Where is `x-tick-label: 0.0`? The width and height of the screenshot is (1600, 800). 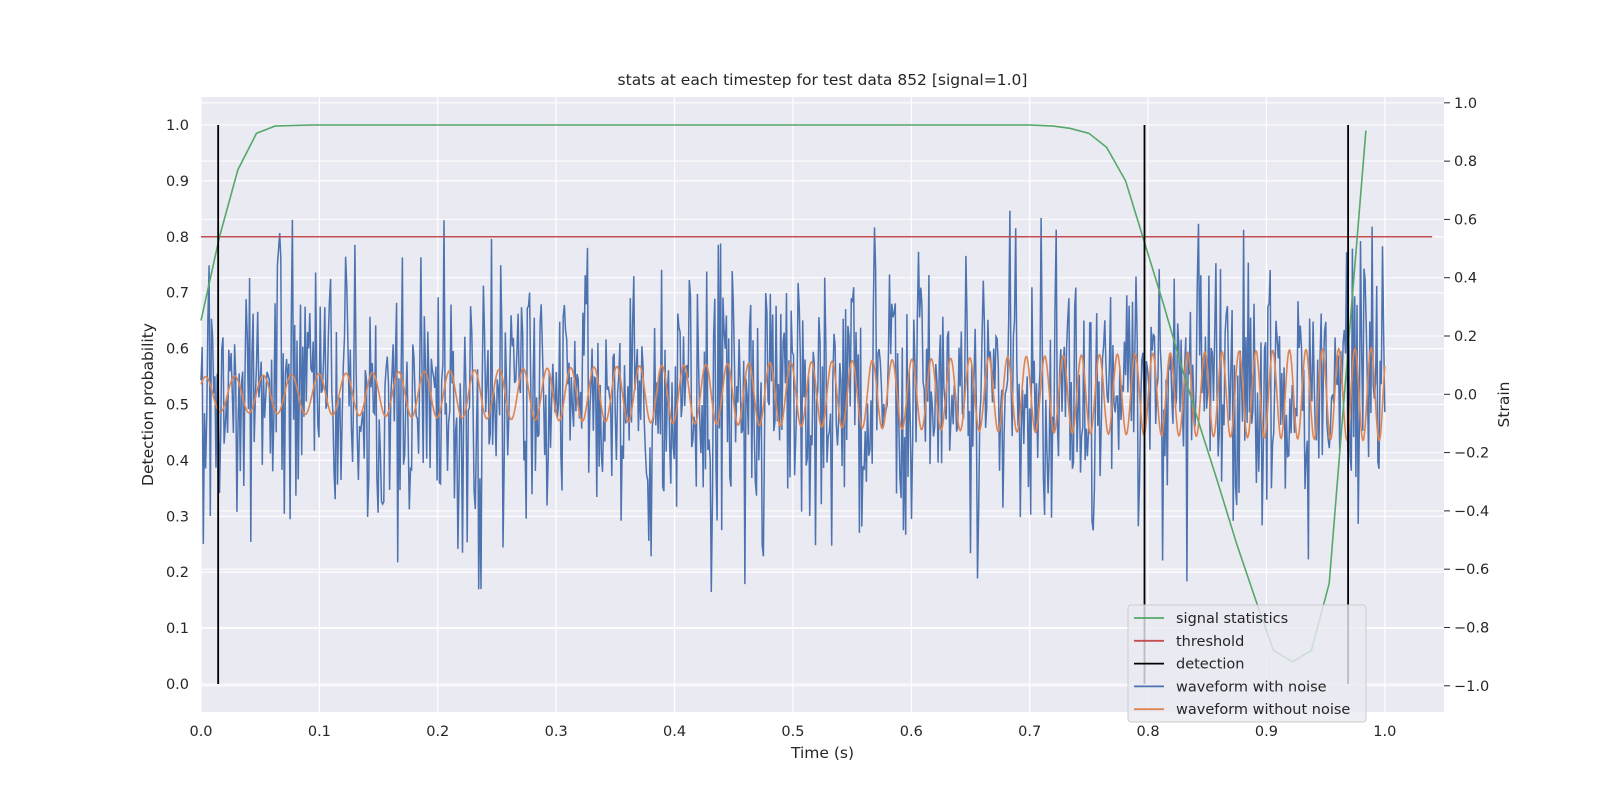 x-tick-label: 0.0 is located at coordinates (200, 732).